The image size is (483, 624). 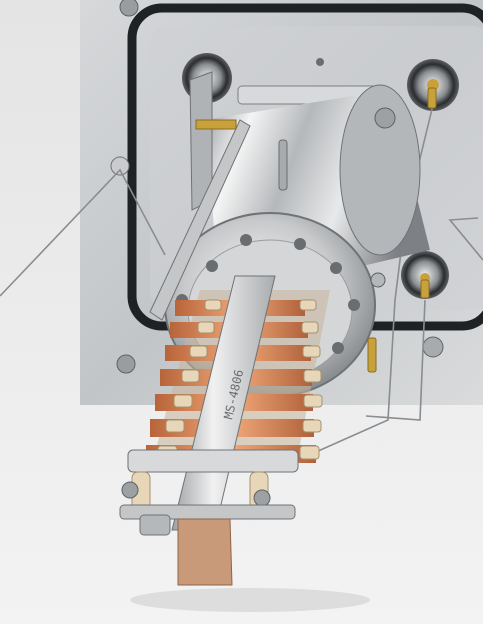 I want to click on shadow, so click(x=250, y=600).